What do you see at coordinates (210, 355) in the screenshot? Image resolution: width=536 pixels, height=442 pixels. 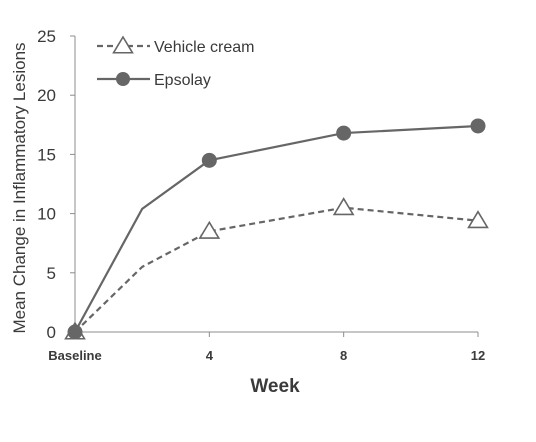 I see `x-tick-label: 4` at bounding box center [210, 355].